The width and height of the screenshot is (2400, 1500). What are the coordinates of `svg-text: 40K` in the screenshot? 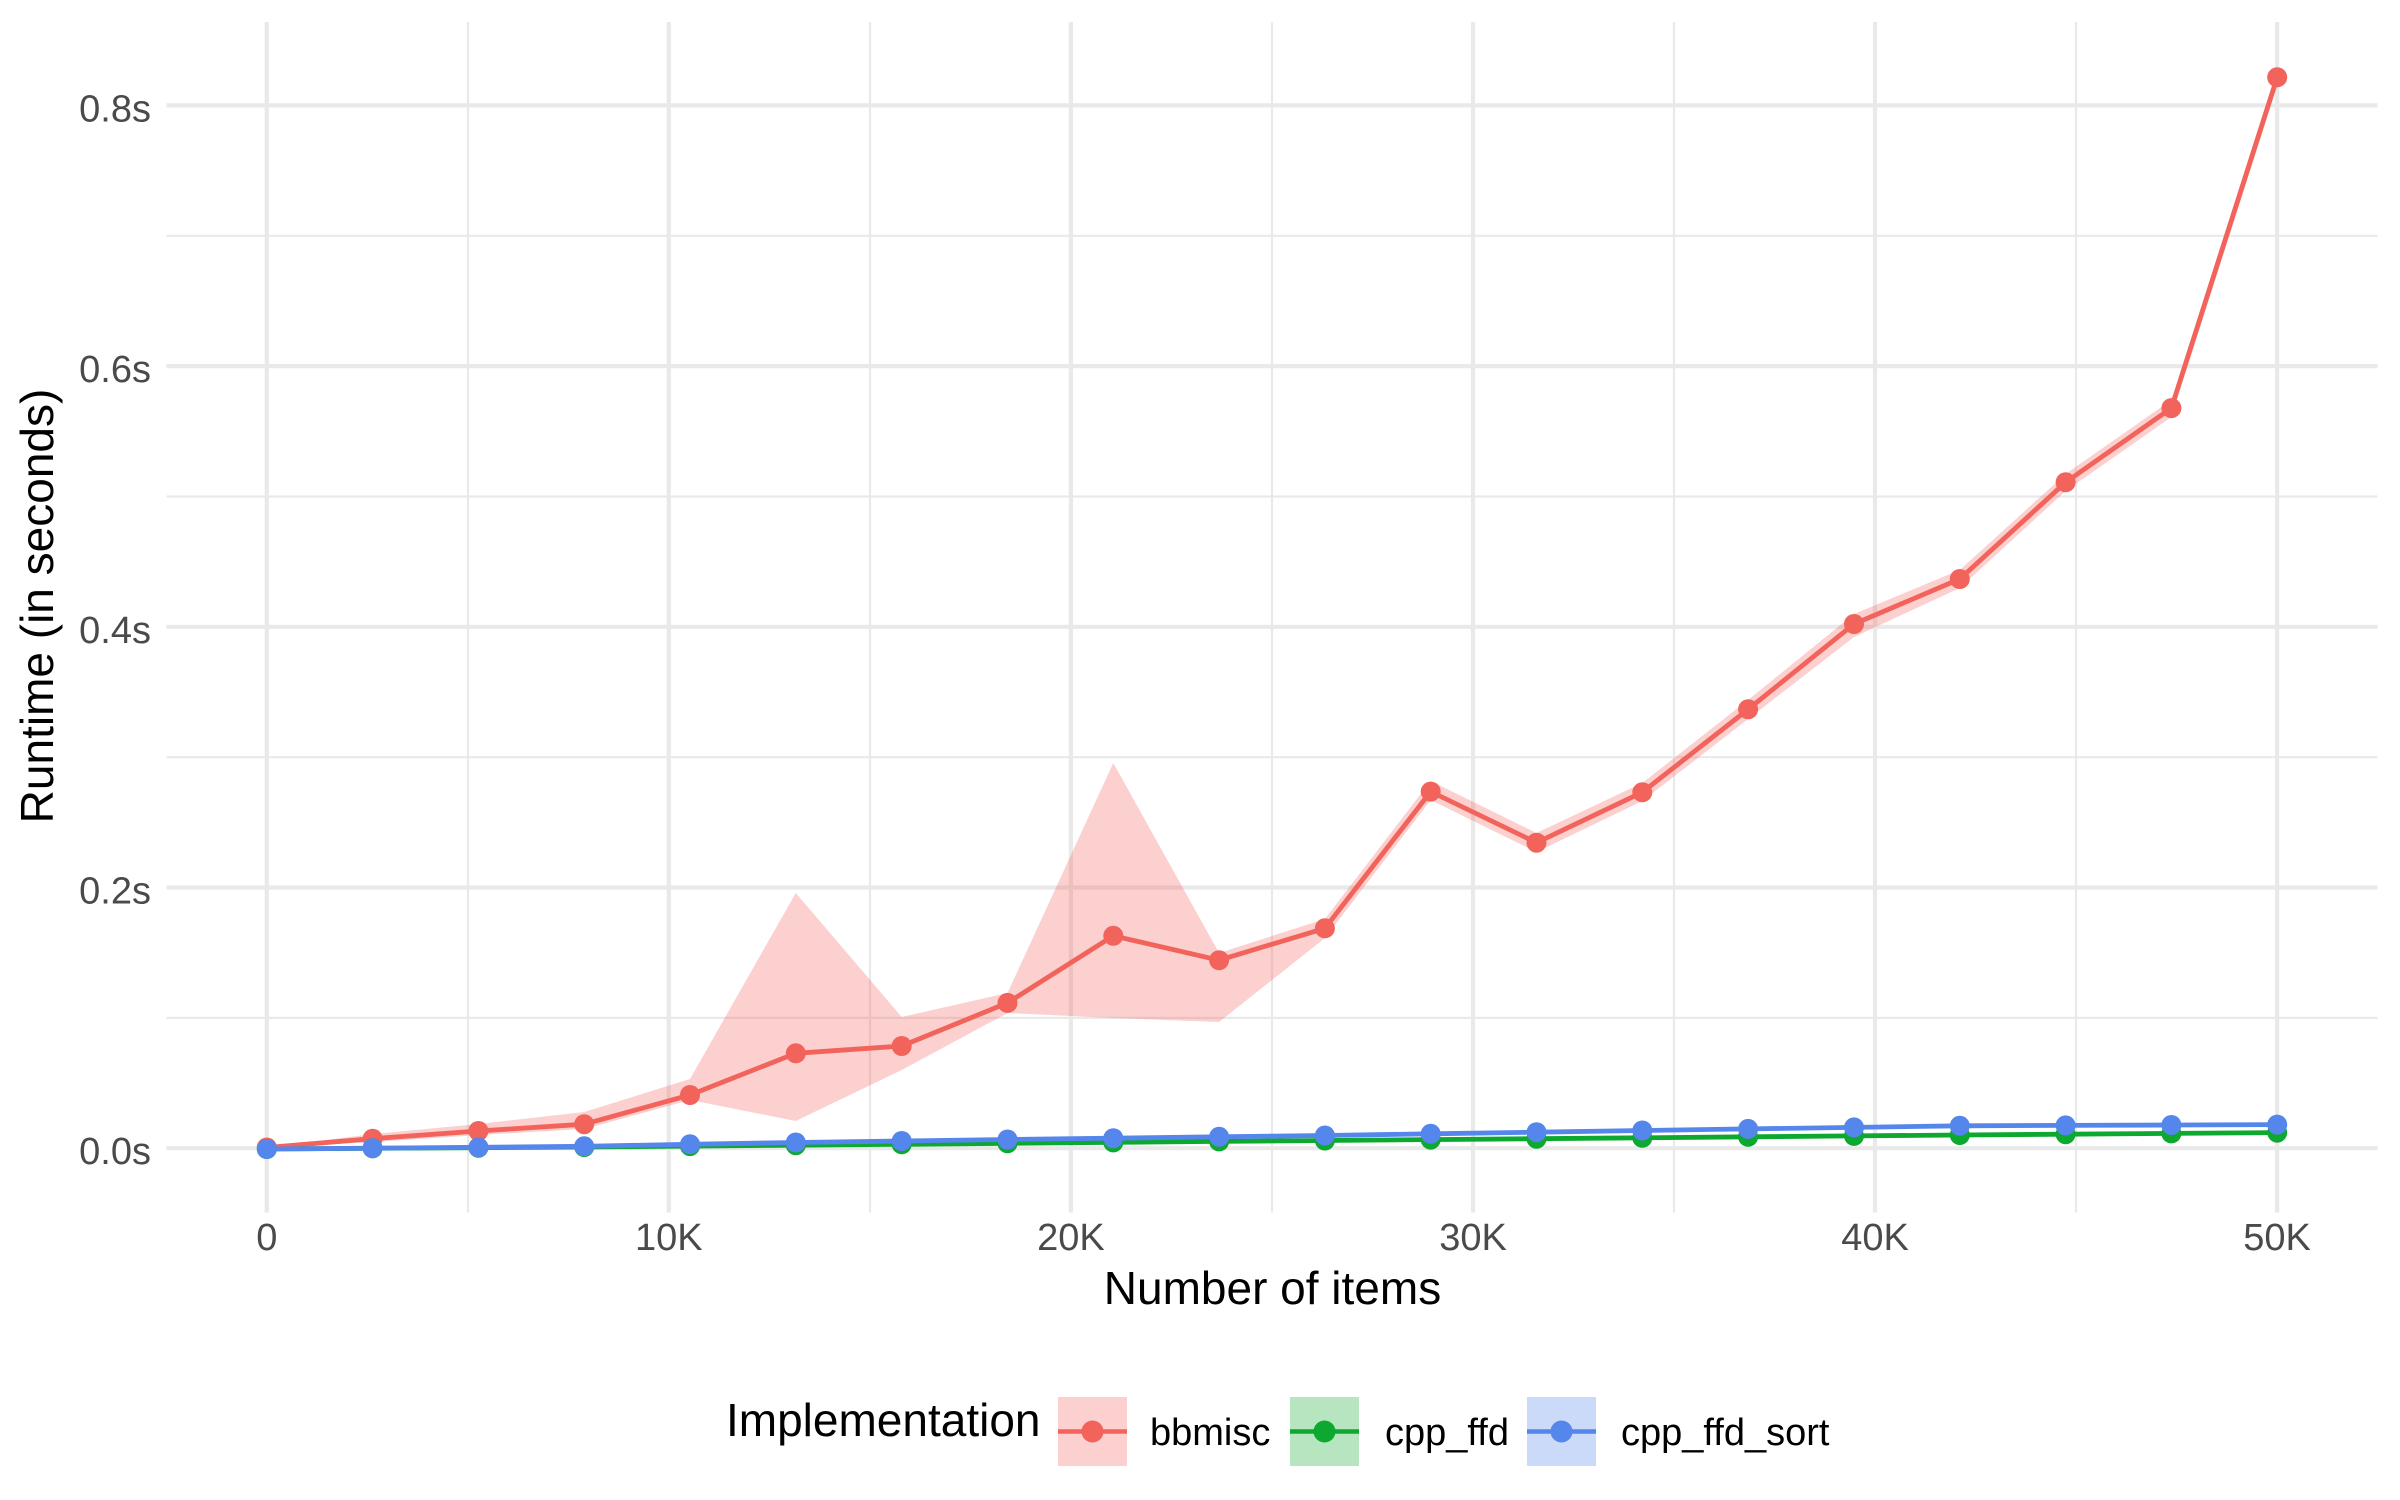 It's located at (1875, 1238).